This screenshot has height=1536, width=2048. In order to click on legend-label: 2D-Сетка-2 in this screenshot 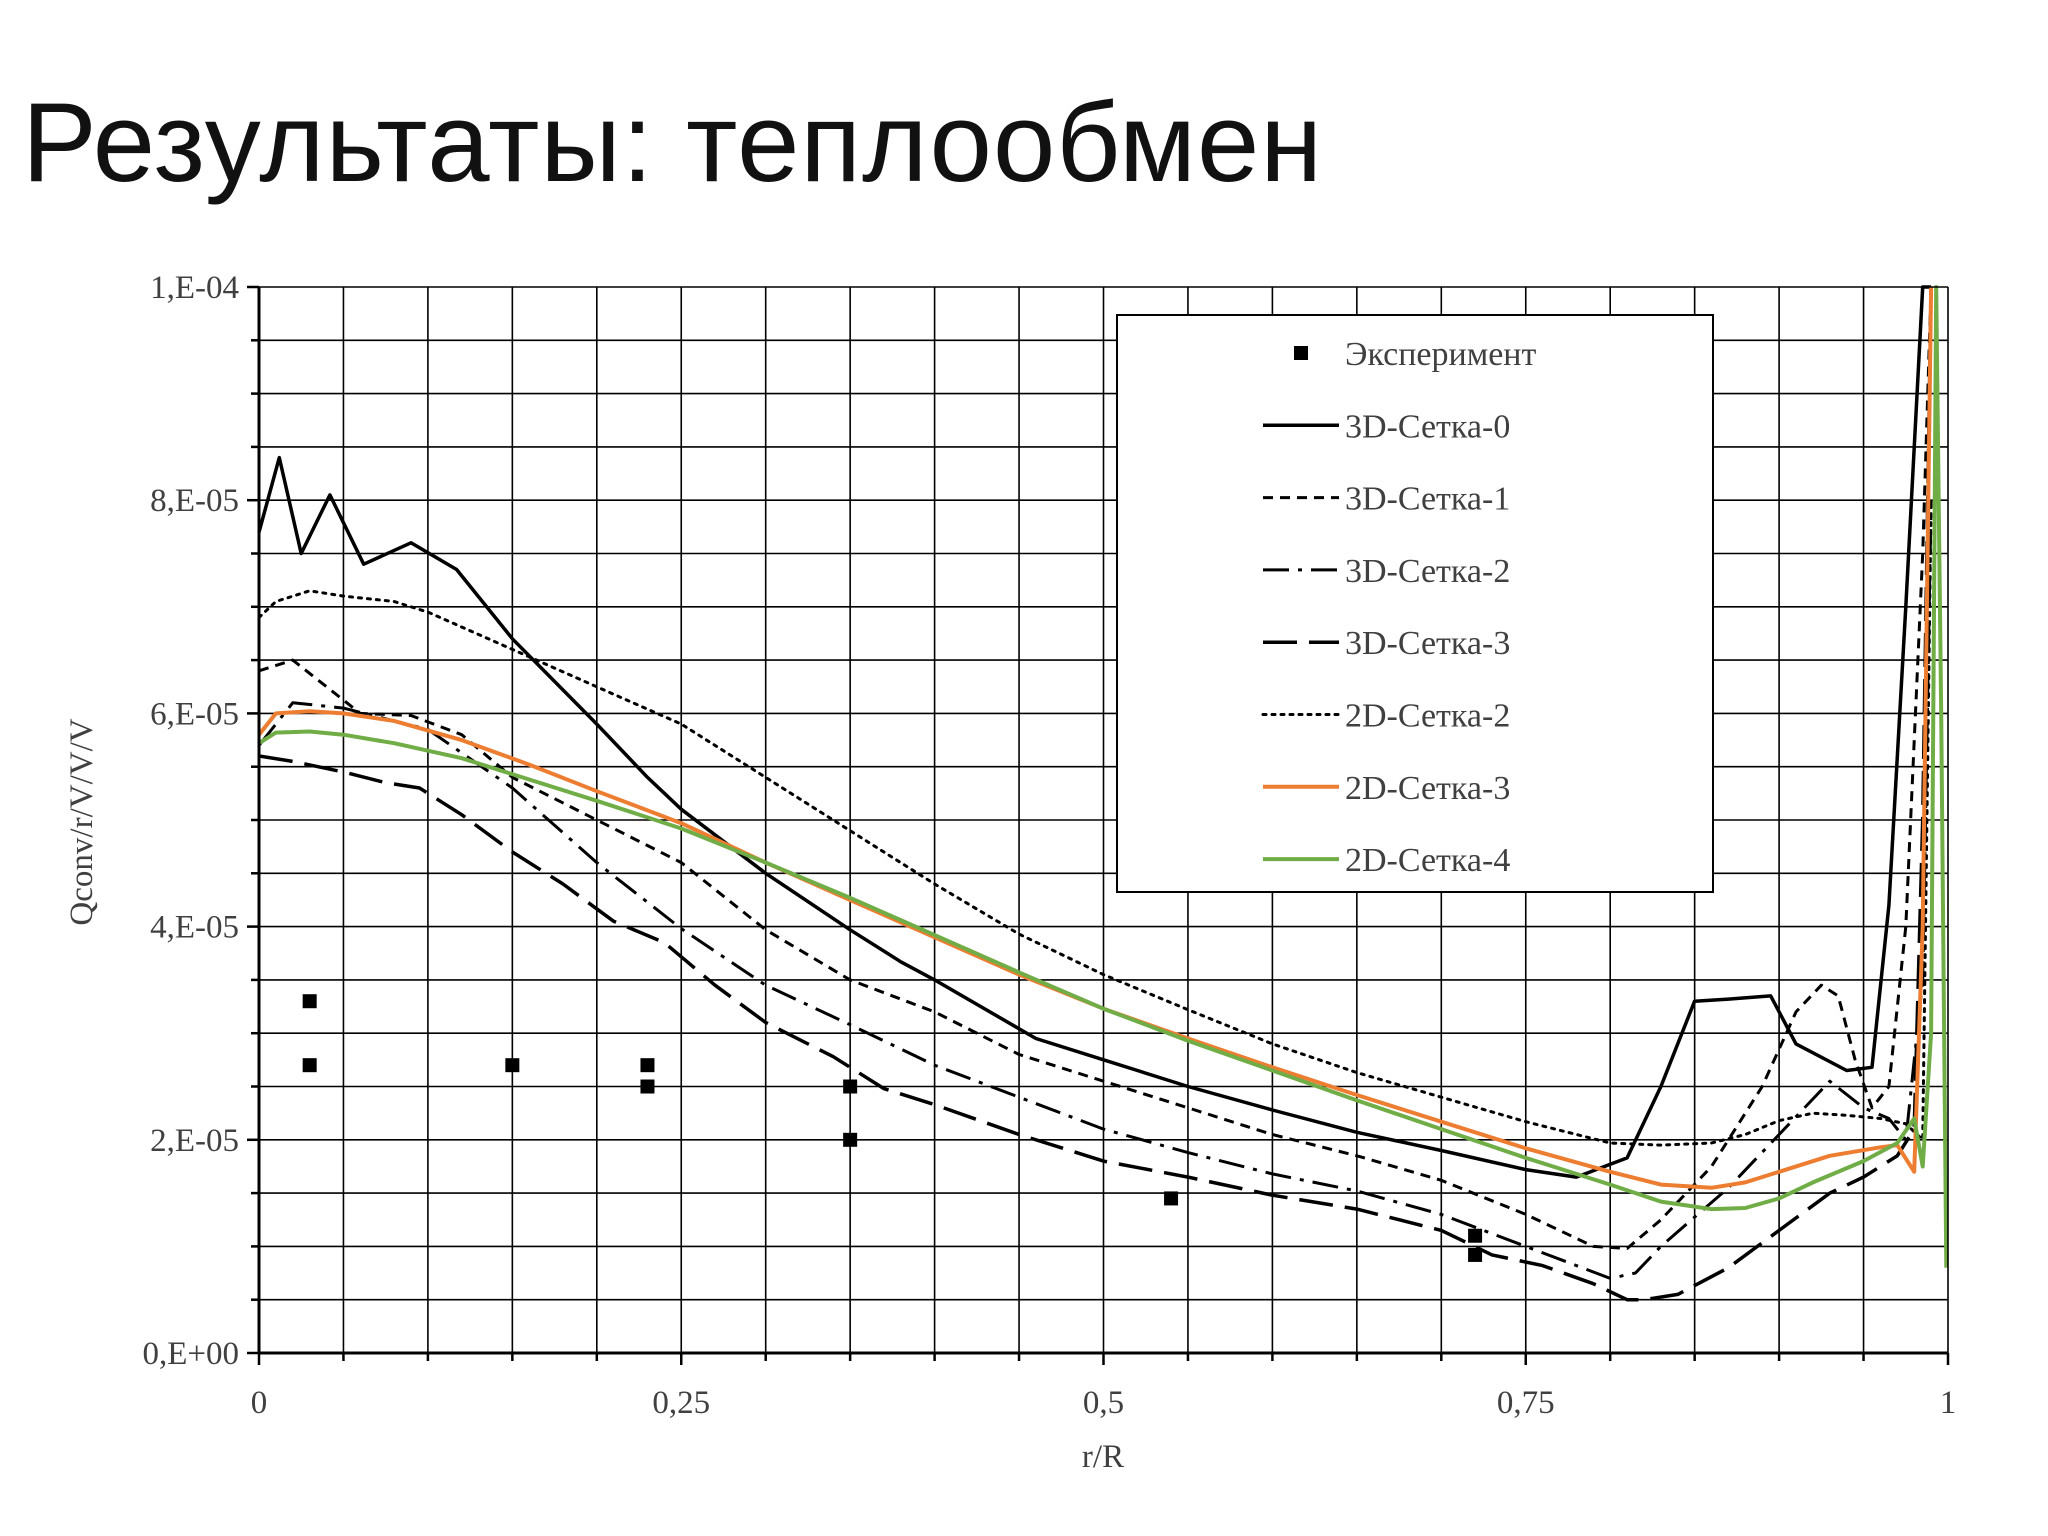, I will do `click(1427, 716)`.